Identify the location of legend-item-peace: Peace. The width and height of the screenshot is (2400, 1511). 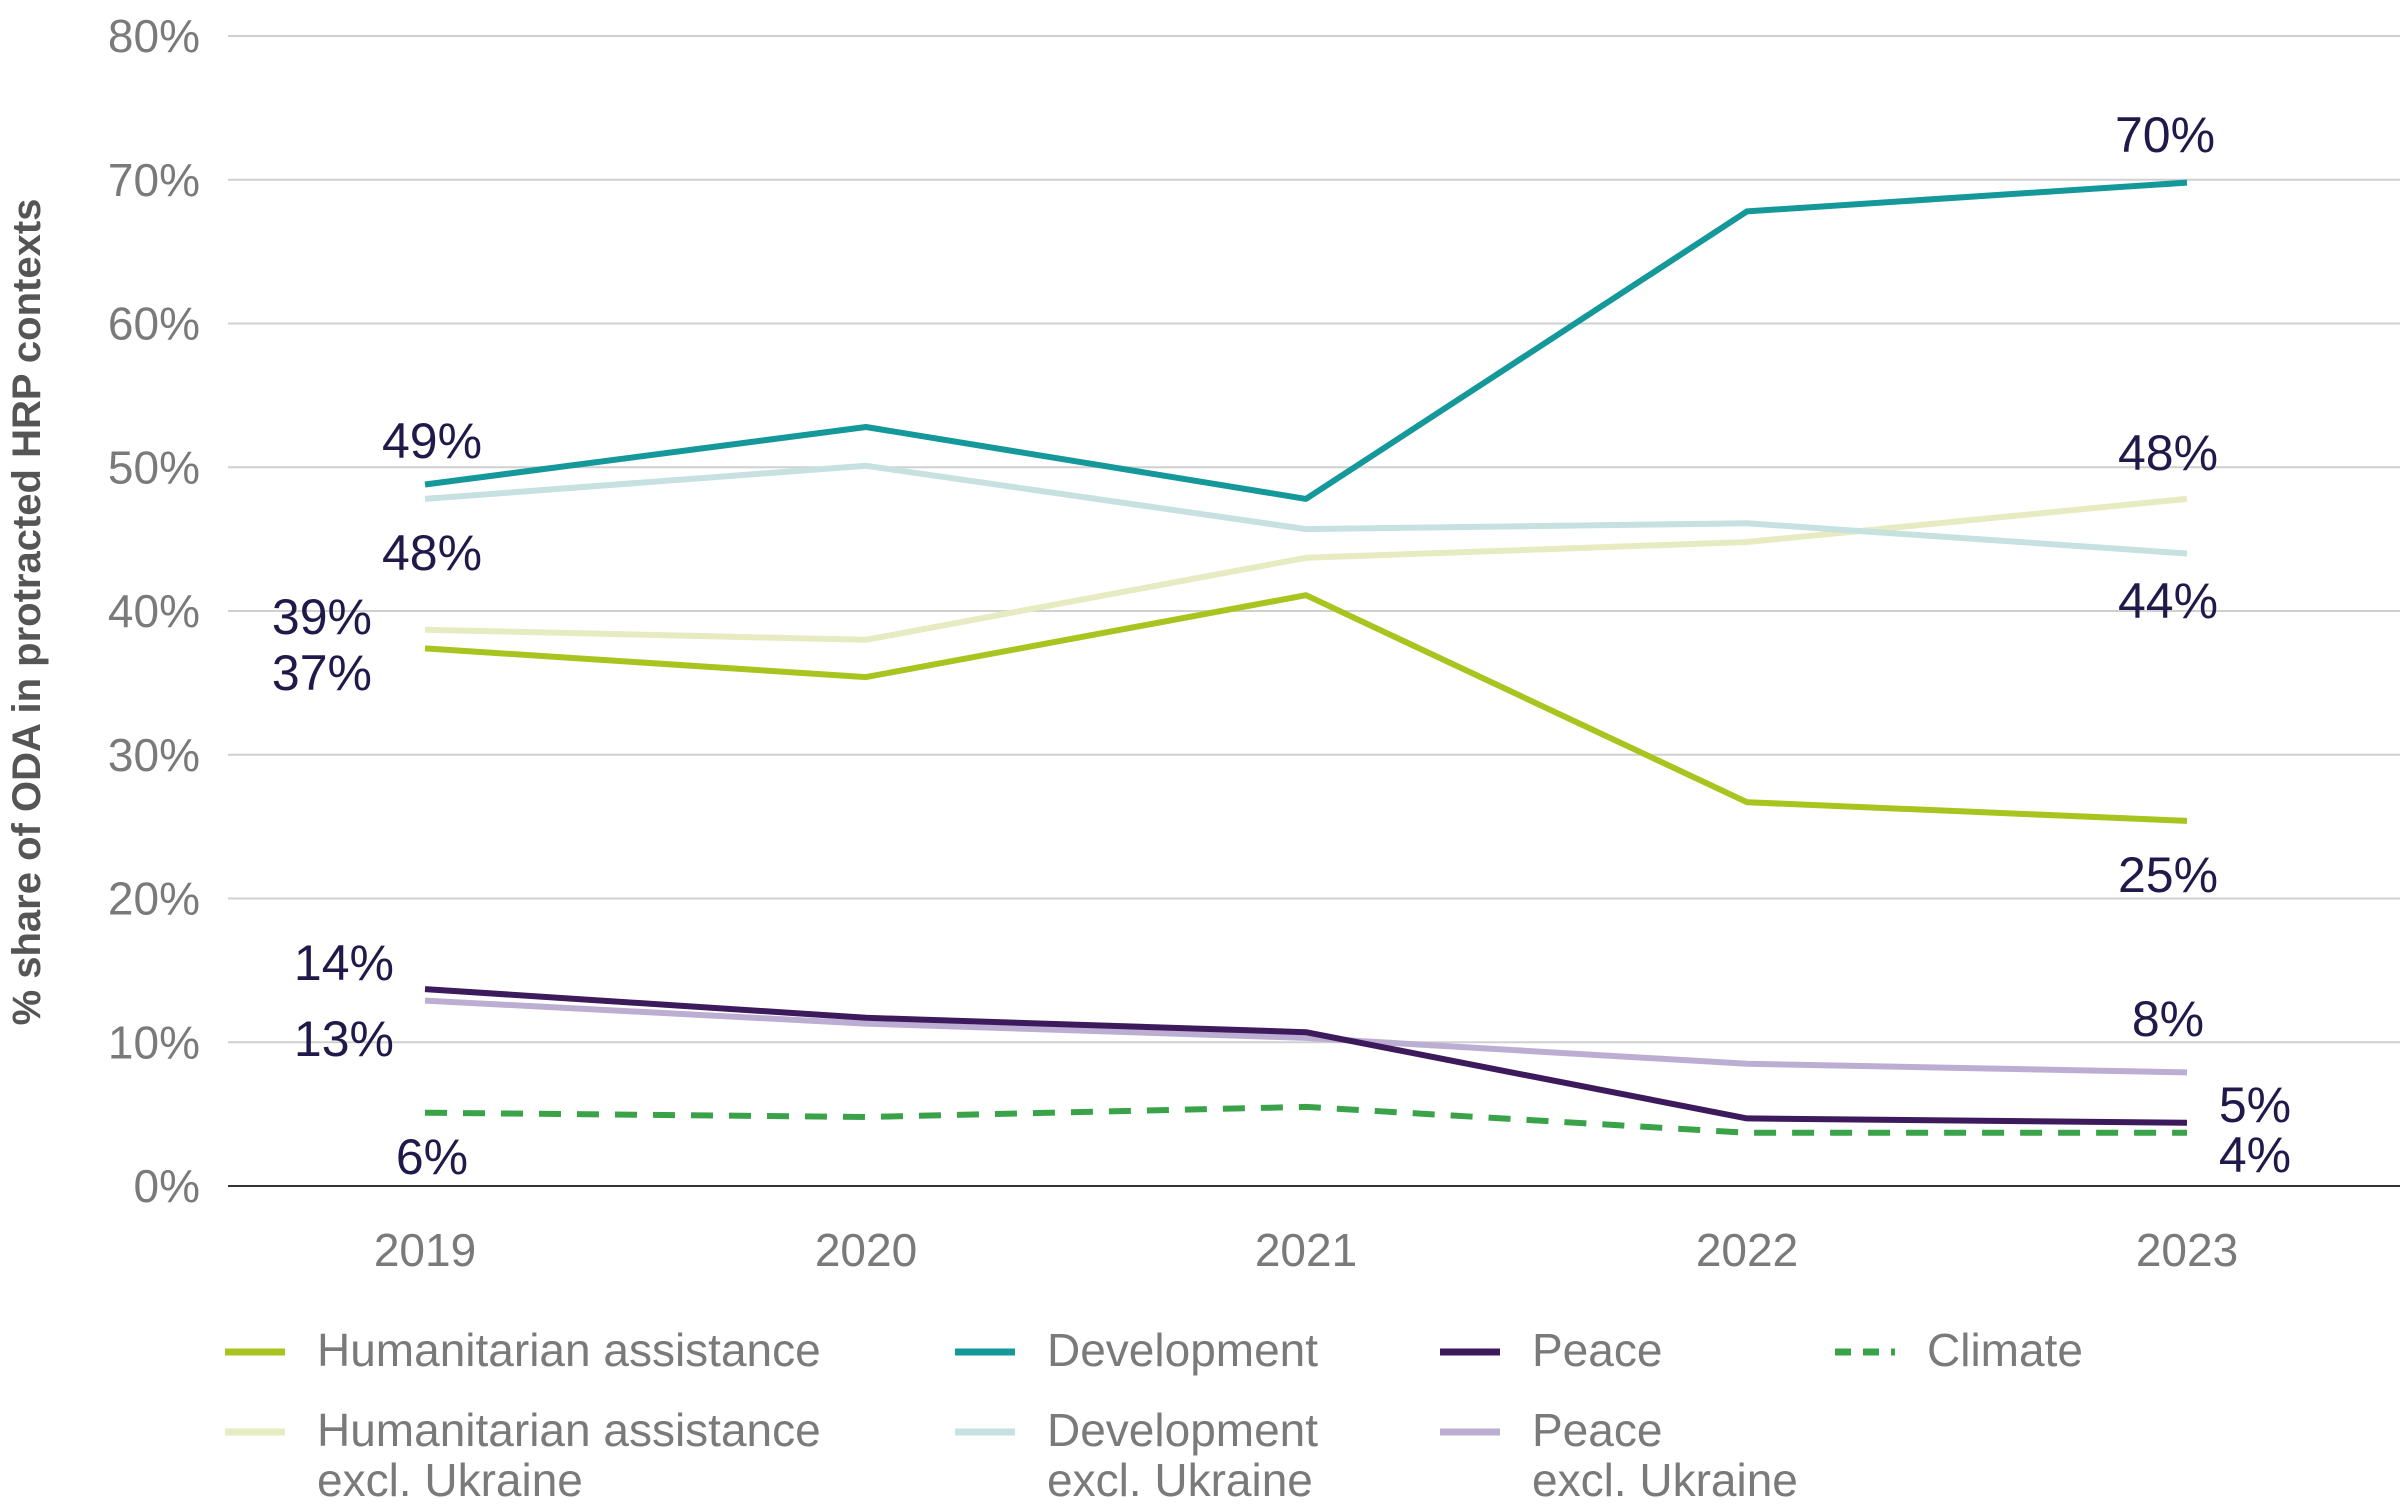
(1551, 1350).